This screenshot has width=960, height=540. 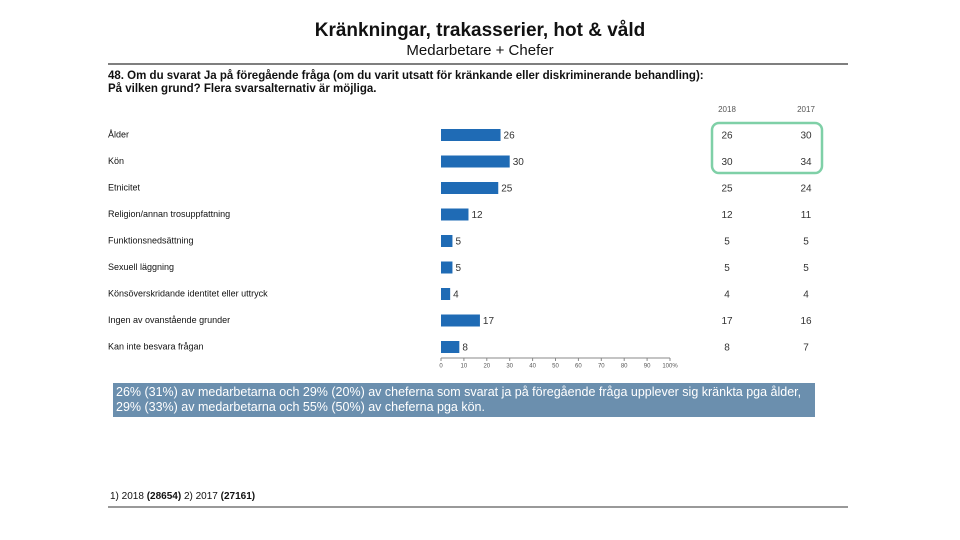 I want to click on category-label: Sexuell läggning, so click(x=141, y=267).